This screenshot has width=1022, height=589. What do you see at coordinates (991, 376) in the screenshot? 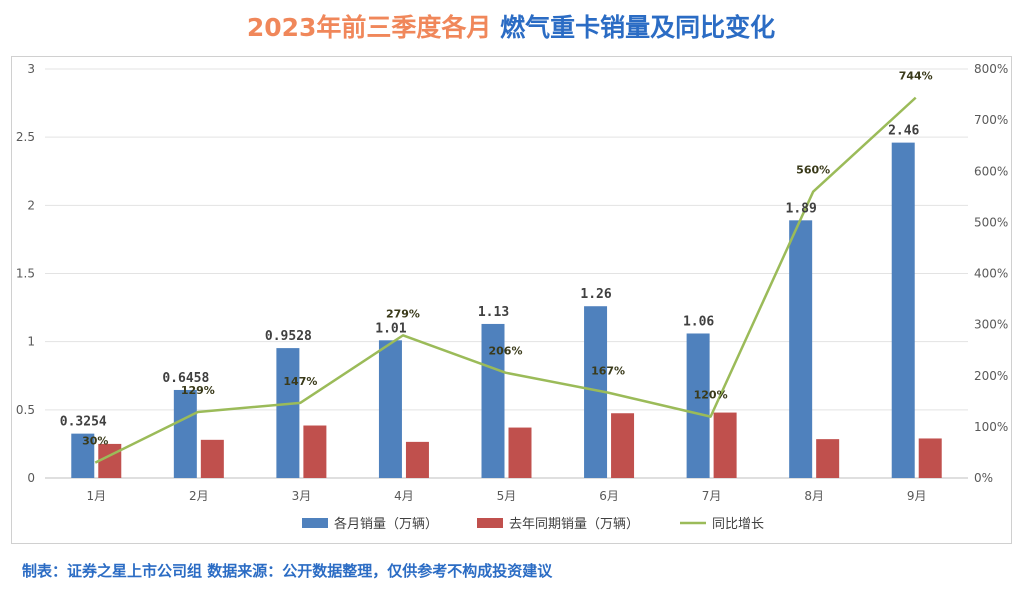
I see `right-tick-label: 200%` at bounding box center [991, 376].